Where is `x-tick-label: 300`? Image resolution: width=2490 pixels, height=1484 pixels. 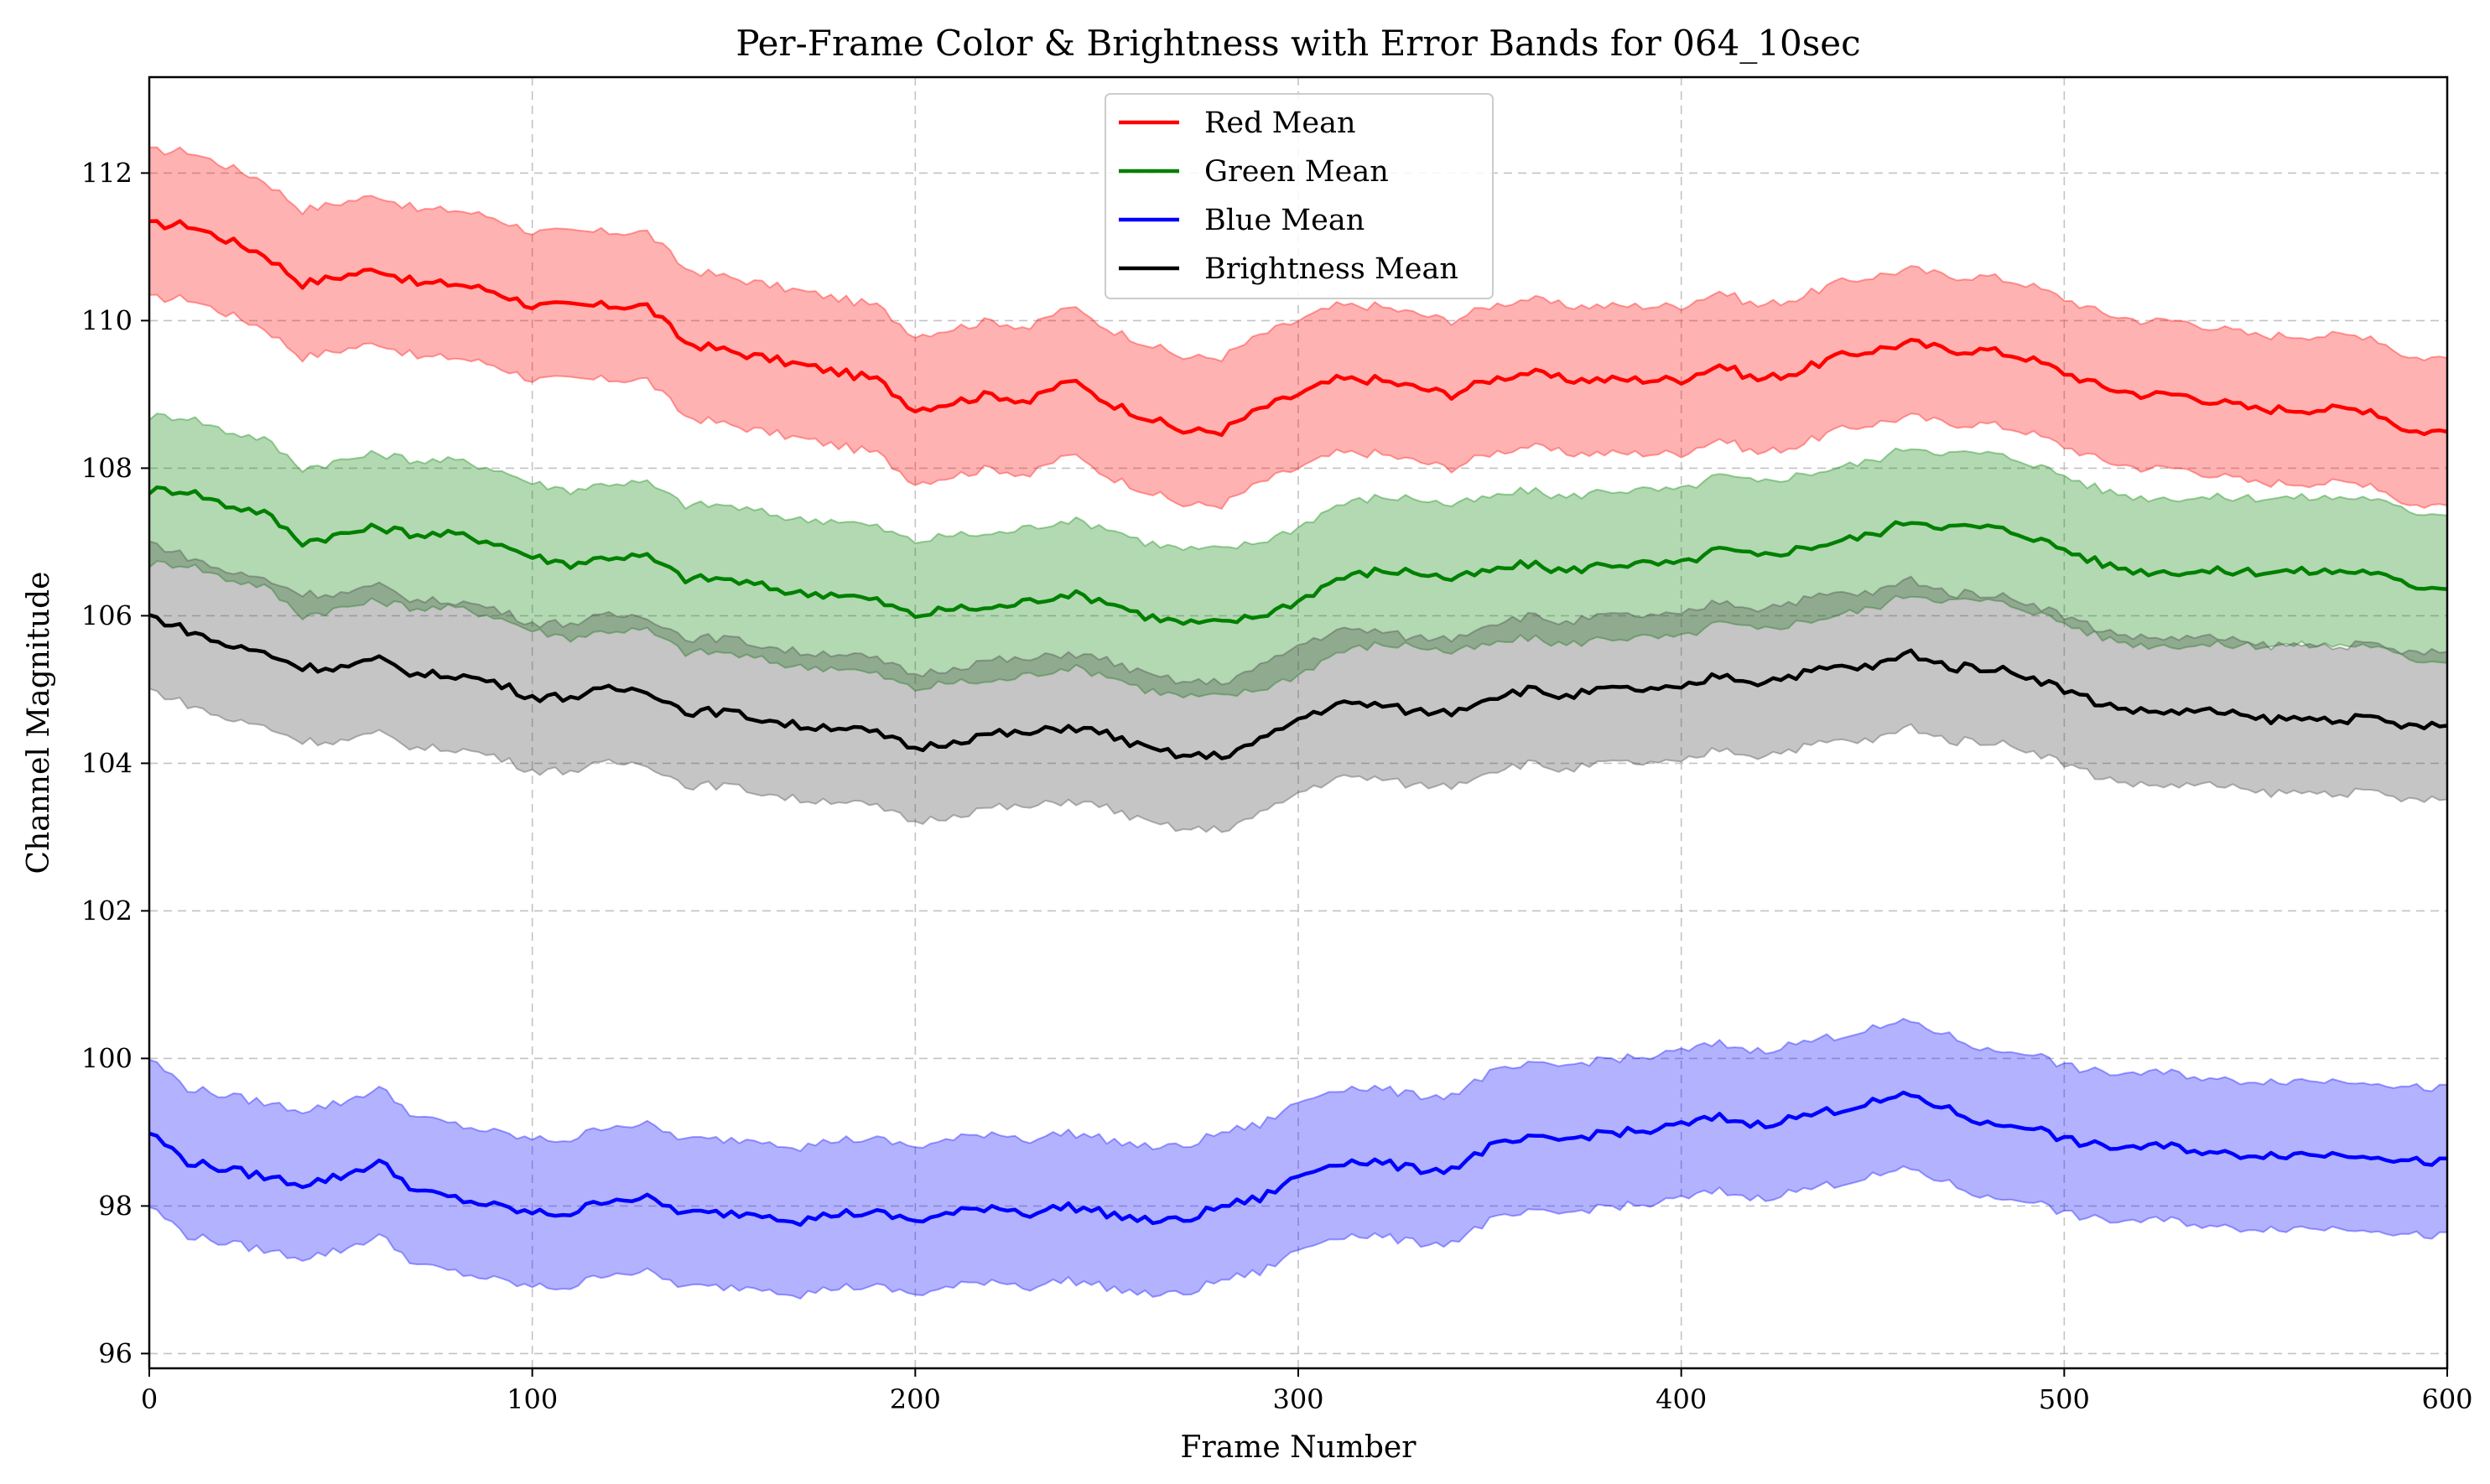
x-tick-label: 300 is located at coordinates (1297, 1399).